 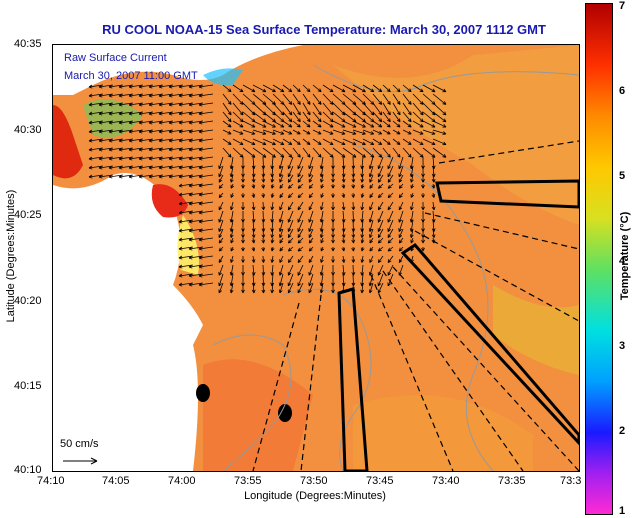 What do you see at coordinates (28, 386) in the screenshot?
I see `lat-tick: 40:15` at bounding box center [28, 386].